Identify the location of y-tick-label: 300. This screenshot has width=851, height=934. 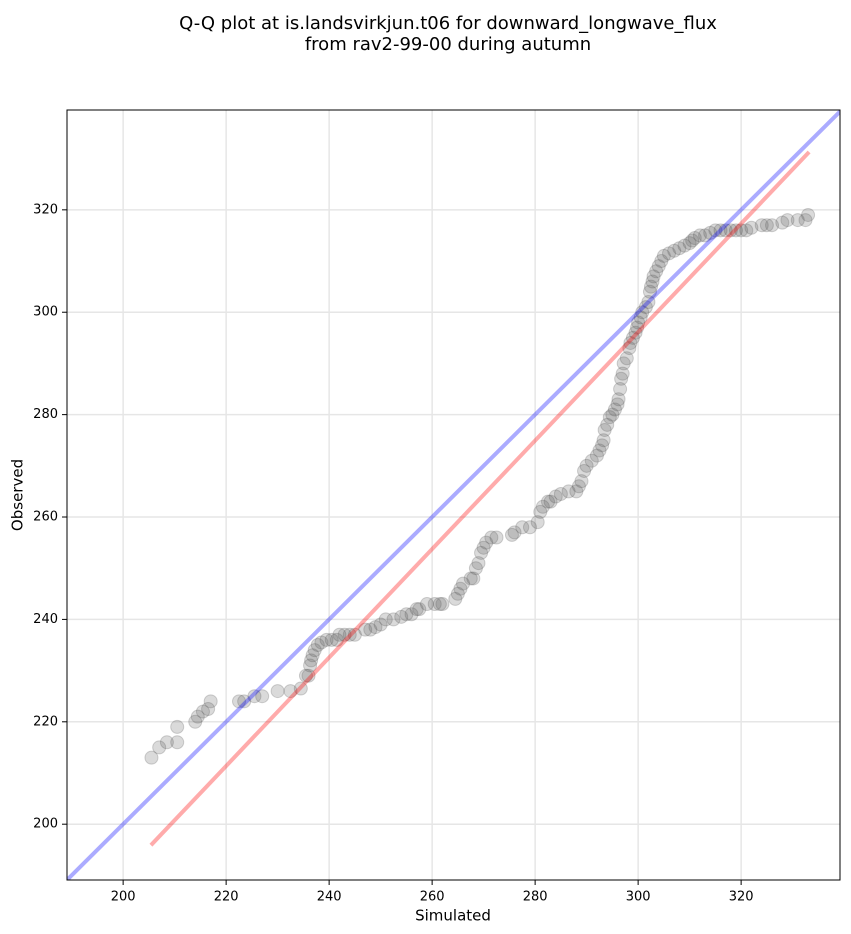
(45, 312).